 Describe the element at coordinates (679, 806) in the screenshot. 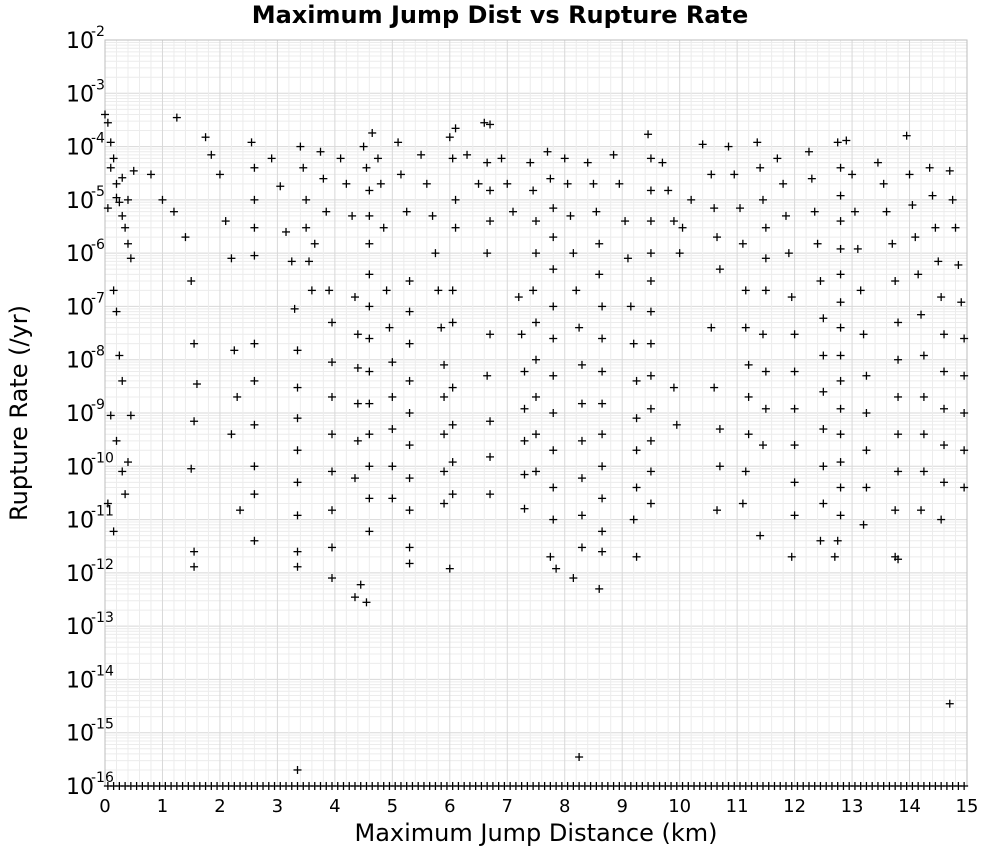

I see `x-tick-label: 10` at that location.